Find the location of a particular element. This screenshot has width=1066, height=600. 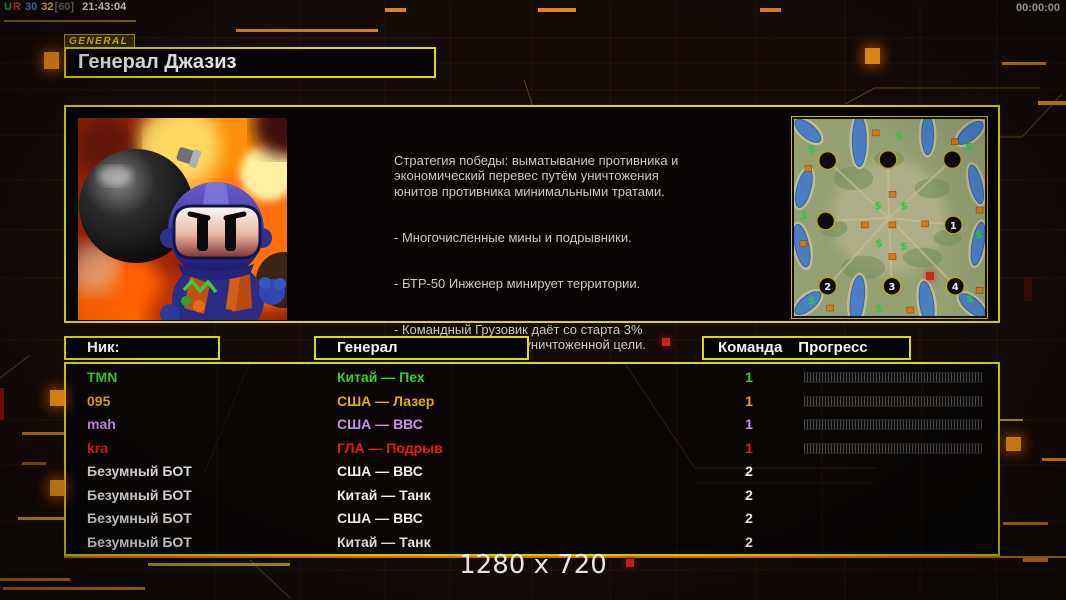

table-row: 095 США — Лазер 1 is located at coordinates (532, 402).